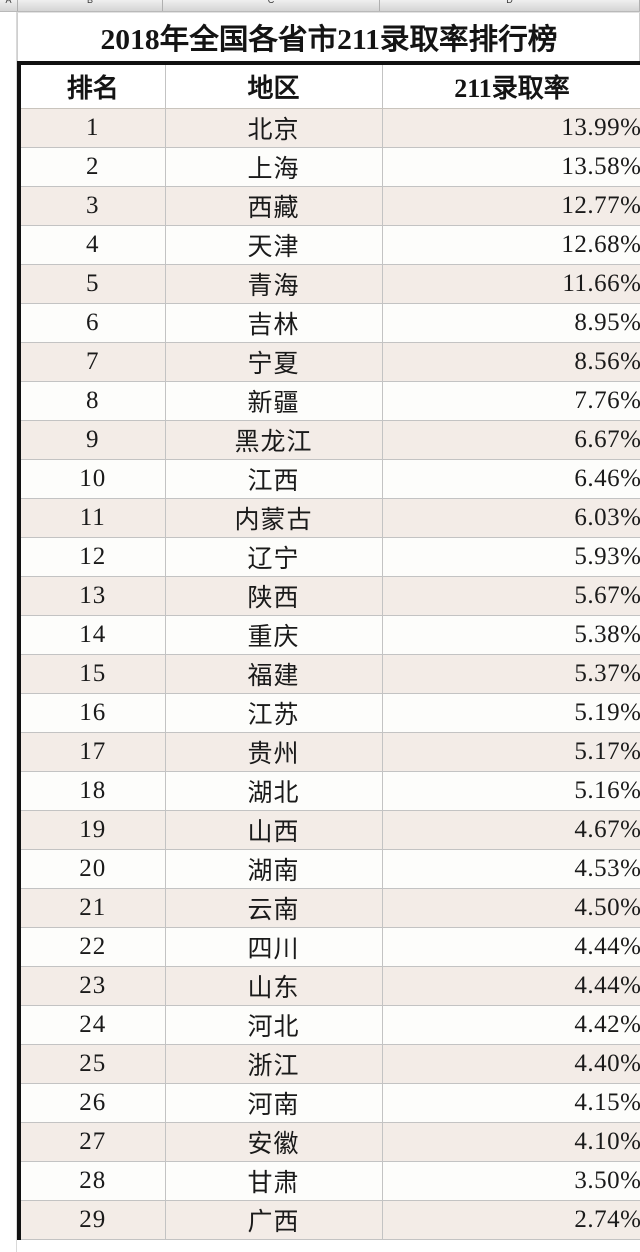 This screenshot has height=1252, width=640. I want to click on table-row: 8 新疆 7.76%, so click(329, 401).